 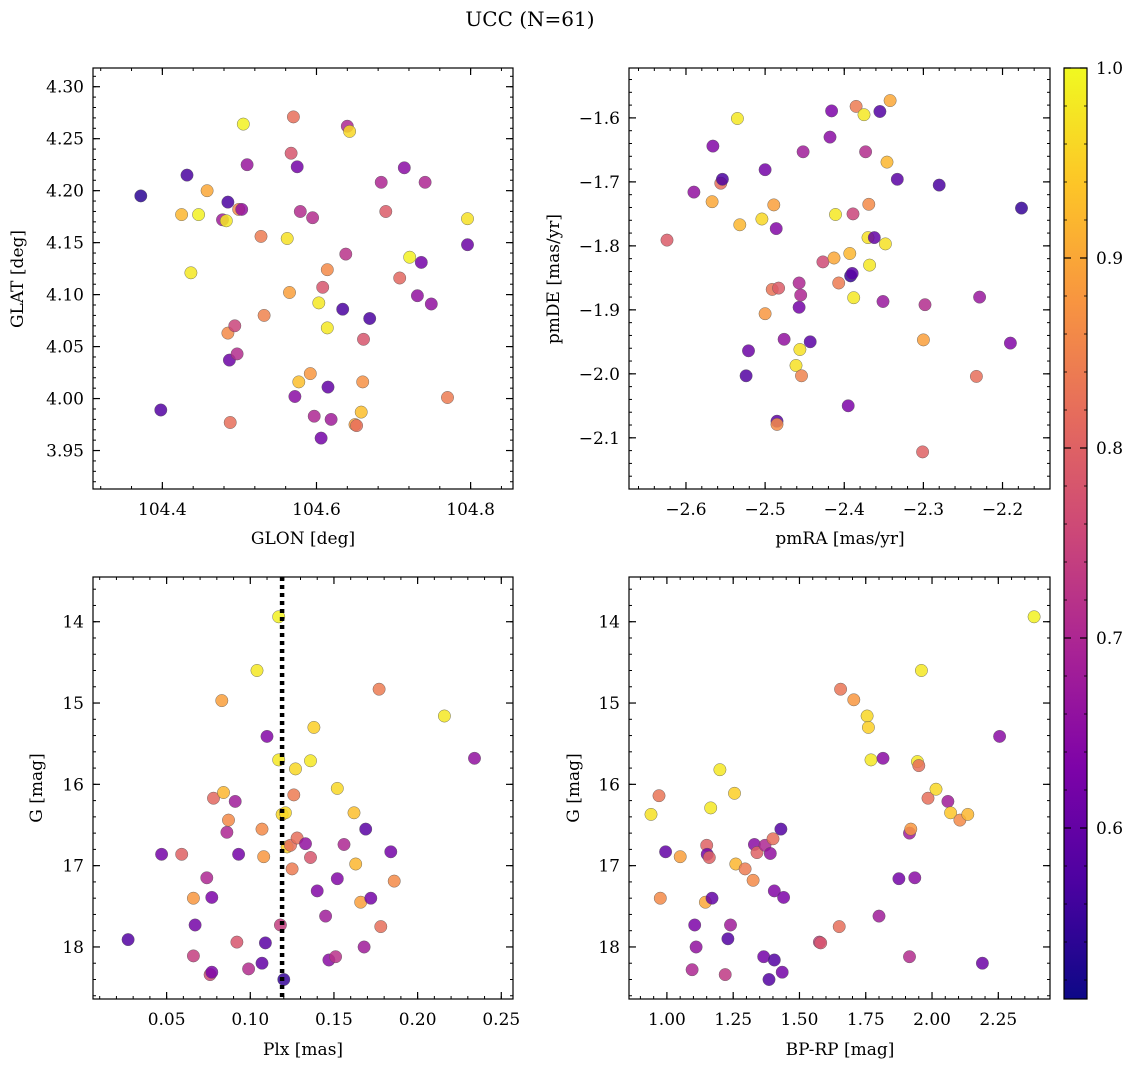 I want to click on y-tick-label: 4.30, so click(x=65, y=88).